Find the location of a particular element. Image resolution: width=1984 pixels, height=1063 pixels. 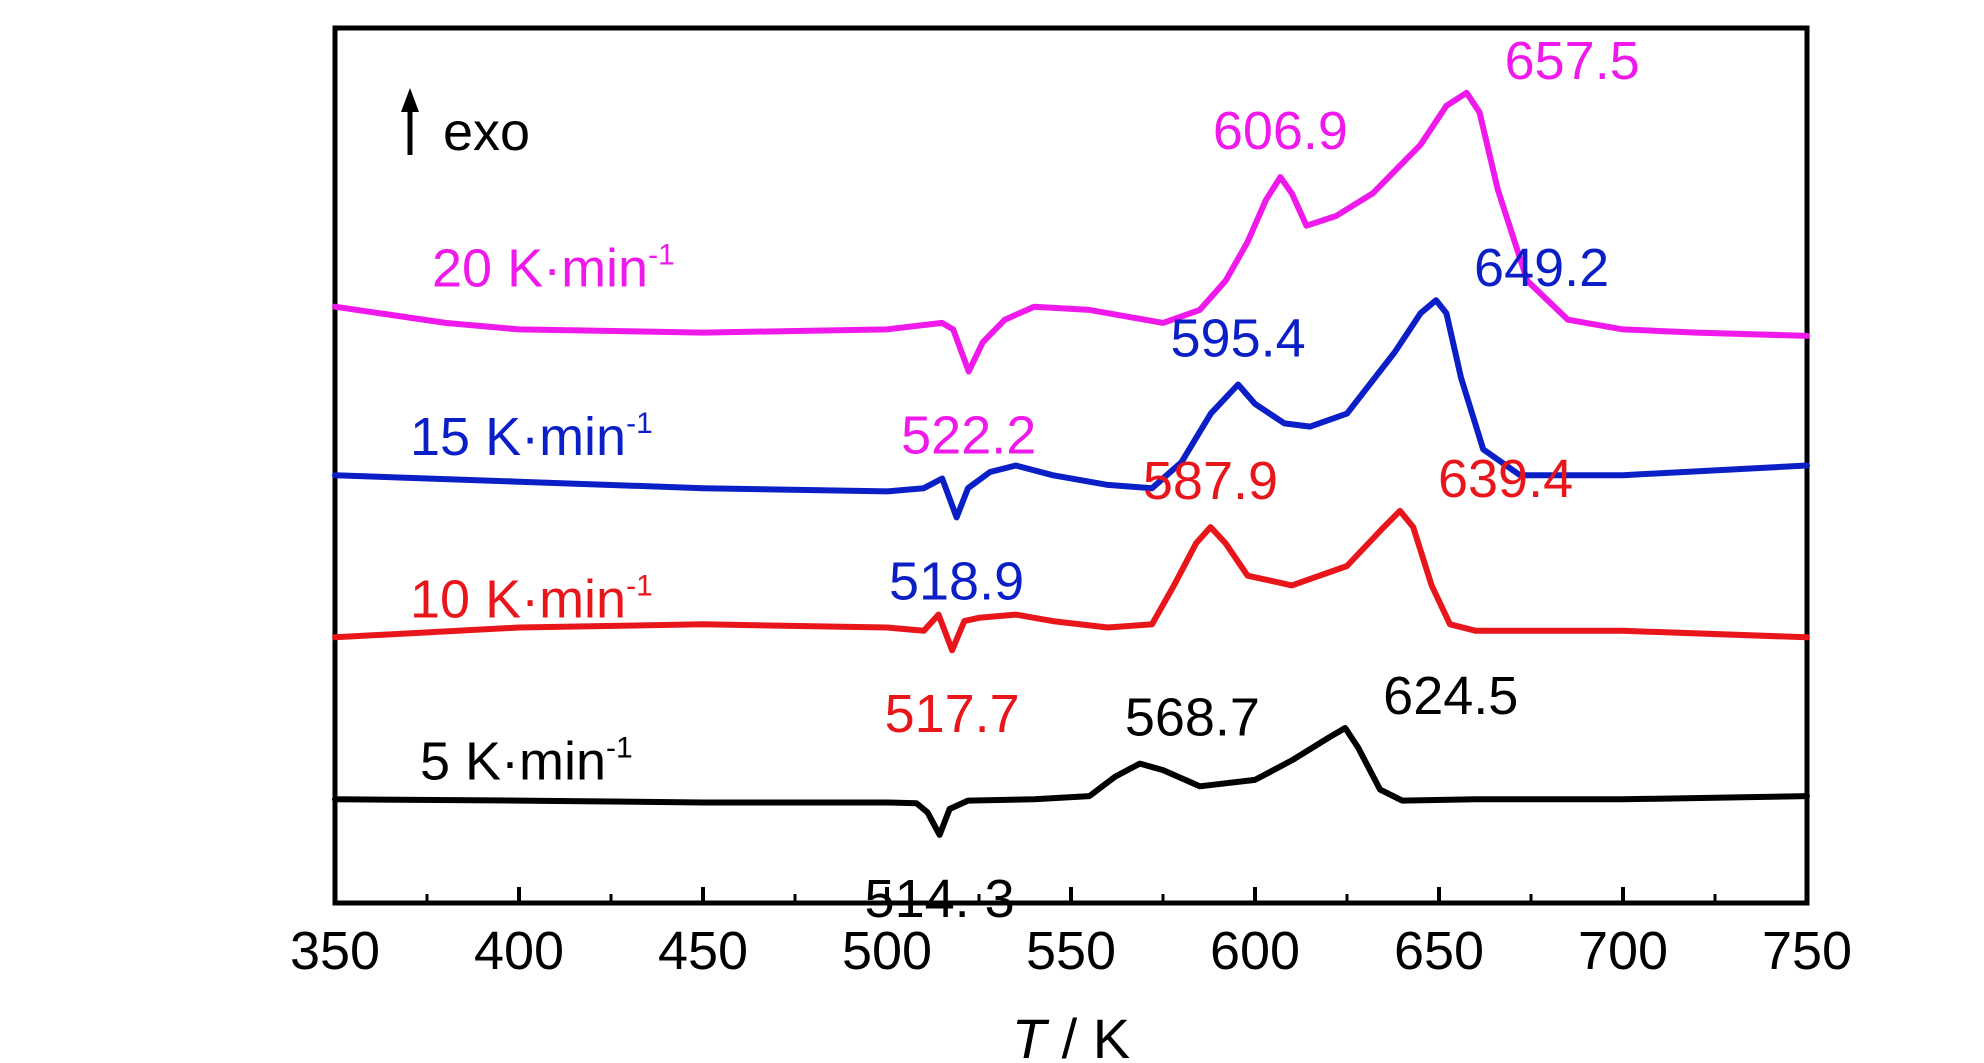

peak-label: 518.9 is located at coordinates (956, 581).